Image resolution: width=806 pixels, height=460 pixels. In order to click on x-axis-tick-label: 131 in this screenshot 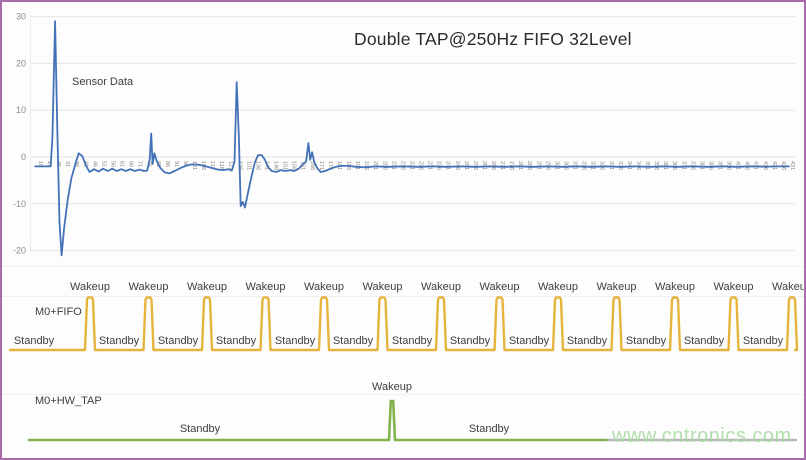, I will do `click(248, 165)`.